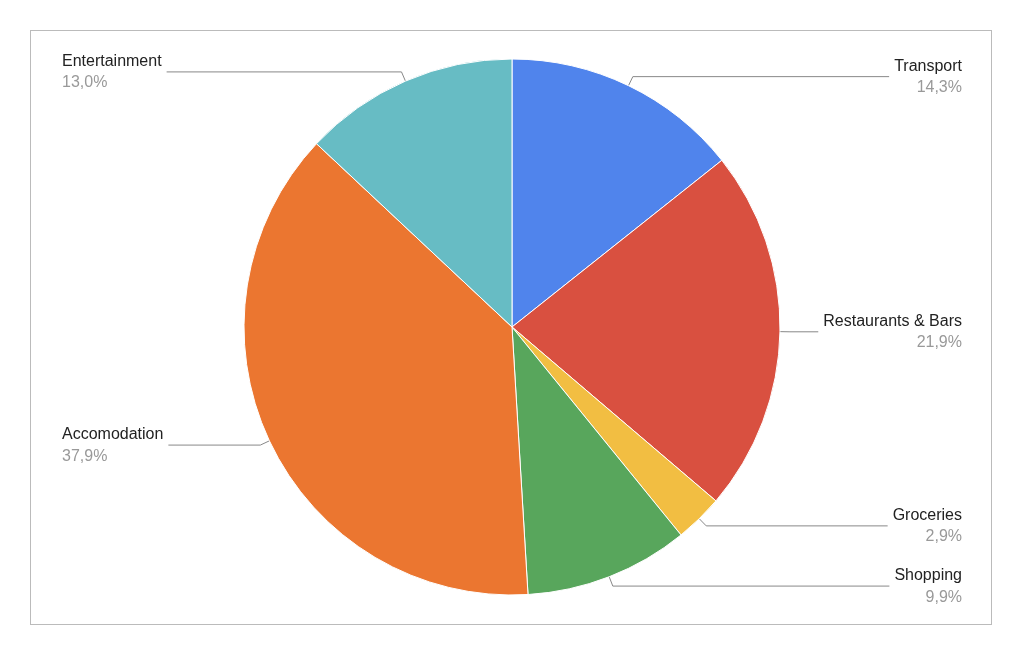 This screenshot has height=650, width=1024. I want to click on slice-label: Entertainment, so click(112, 60).